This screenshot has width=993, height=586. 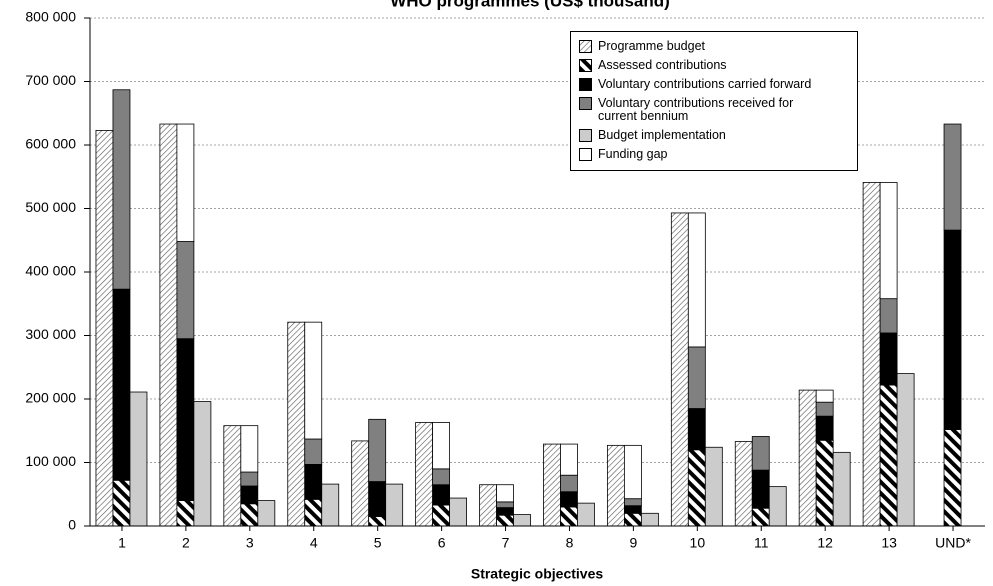 I want to click on x-tick-label: 11, so click(x=761, y=543).